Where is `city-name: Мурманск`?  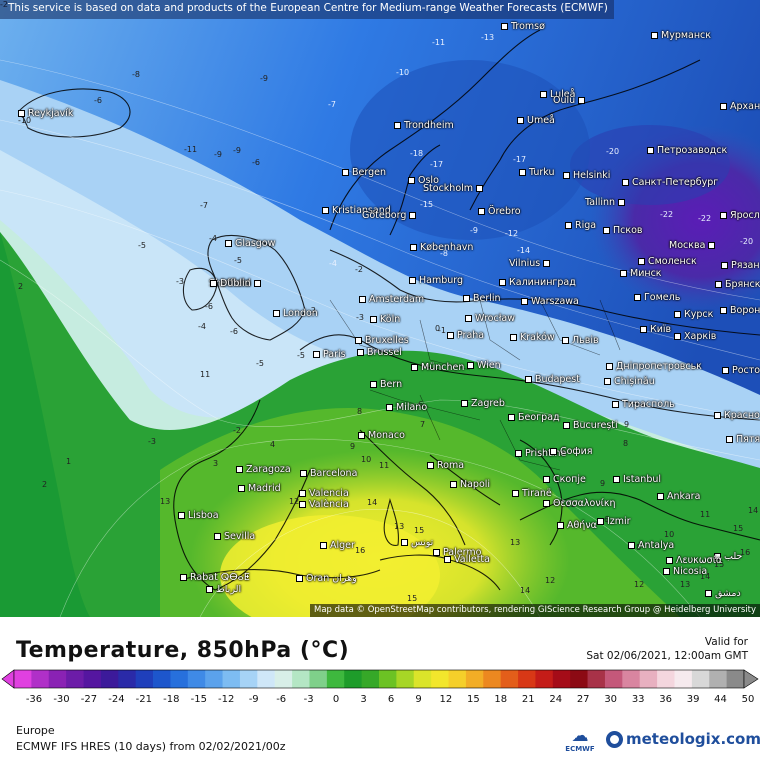 city-name: Мурманск is located at coordinates (686, 35).